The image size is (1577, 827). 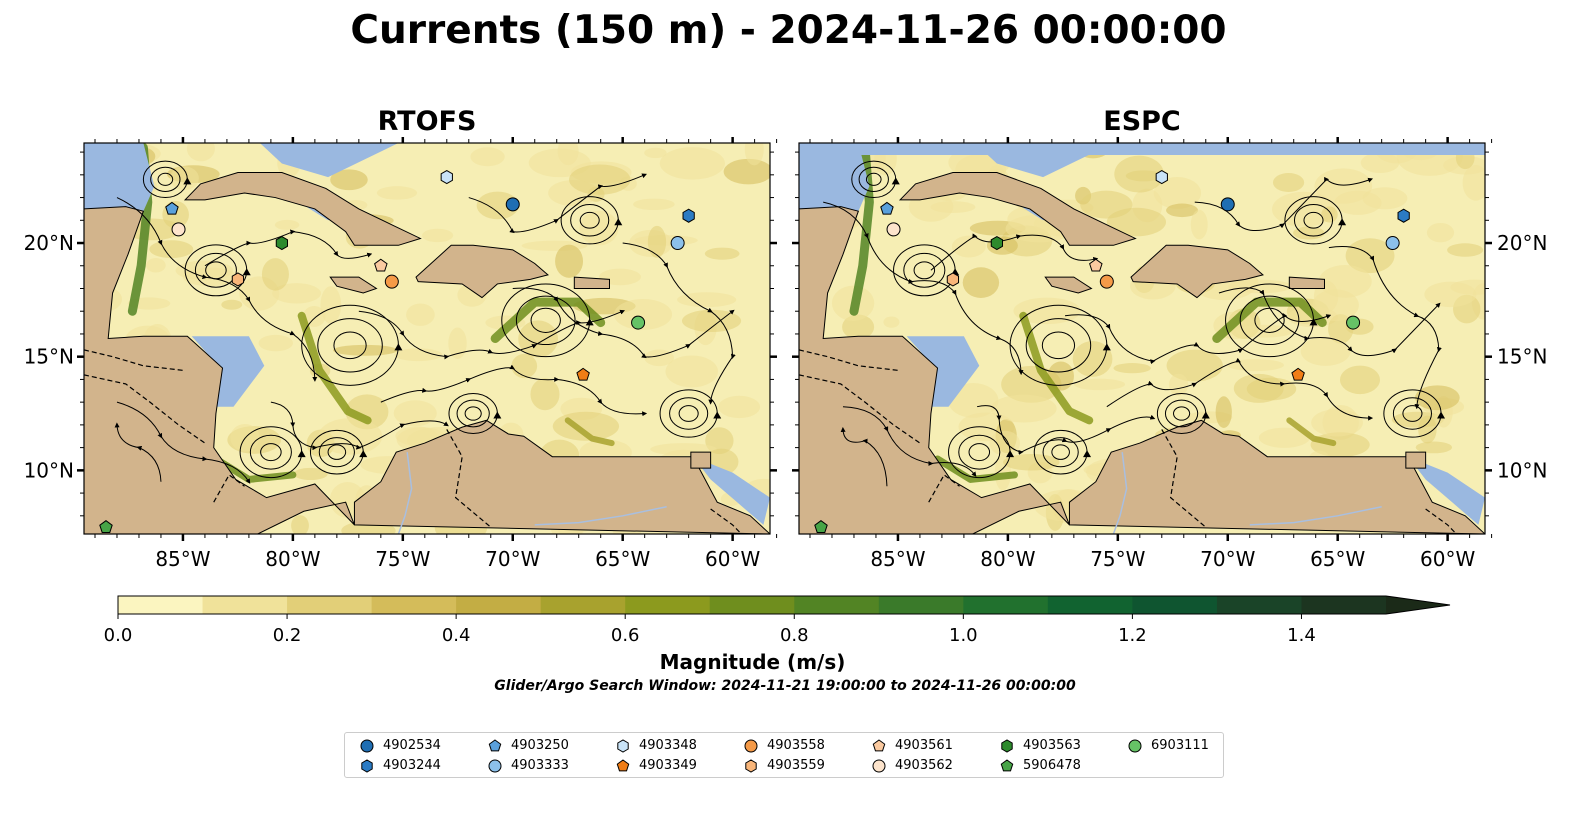 What do you see at coordinates (49, 243) in the screenshot?
I see `lat-tick-label: 20°N` at bounding box center [49, 243].